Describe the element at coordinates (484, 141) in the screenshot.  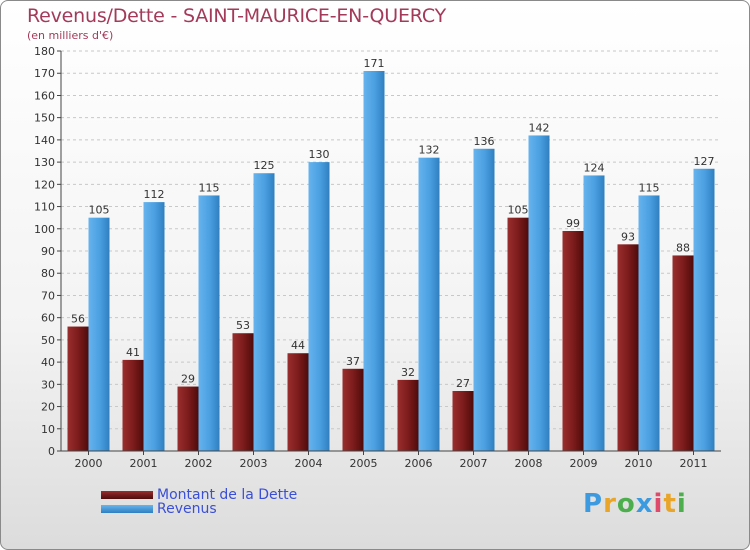
I see `data-label: 136` at that location.